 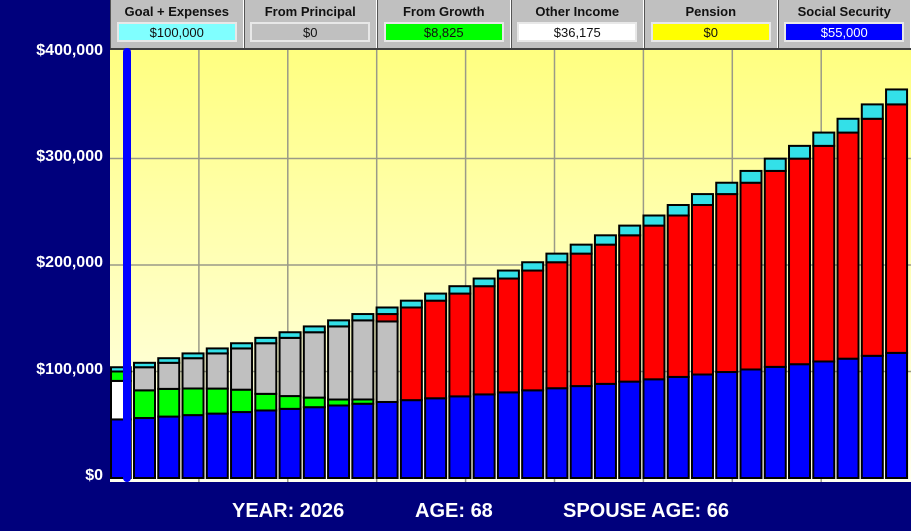 What do you see at coordinates (193, 373) in the screenshot?
I see `bar-from-principal-2029` at bounding box center [193, 373].